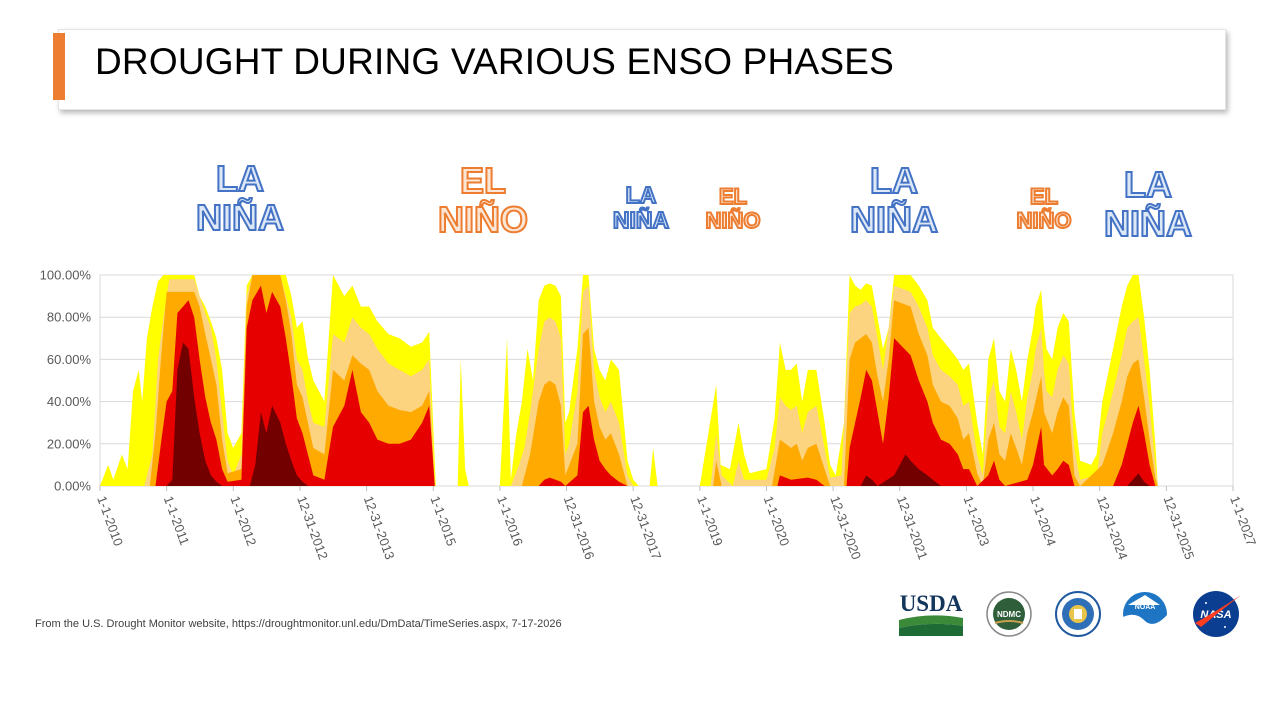 The height and width of the screenshot is (720, 1280). What do you see at coordinates (72, 486) in the screenshot?
I see `y-tick-label: 0.00%` at bounding box center [72, 486].